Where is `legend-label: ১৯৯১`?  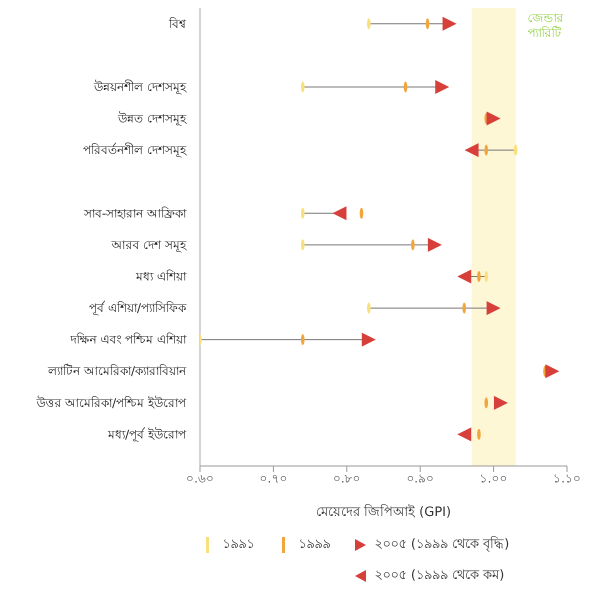 legend-label: ১৯৯১ is located at coordinates (238, 545).